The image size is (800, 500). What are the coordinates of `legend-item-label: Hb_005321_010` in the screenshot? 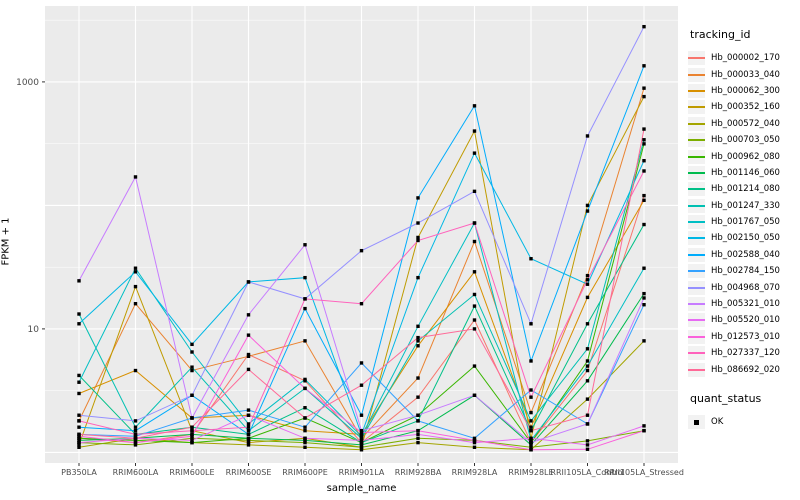 It's located at (745, 304).